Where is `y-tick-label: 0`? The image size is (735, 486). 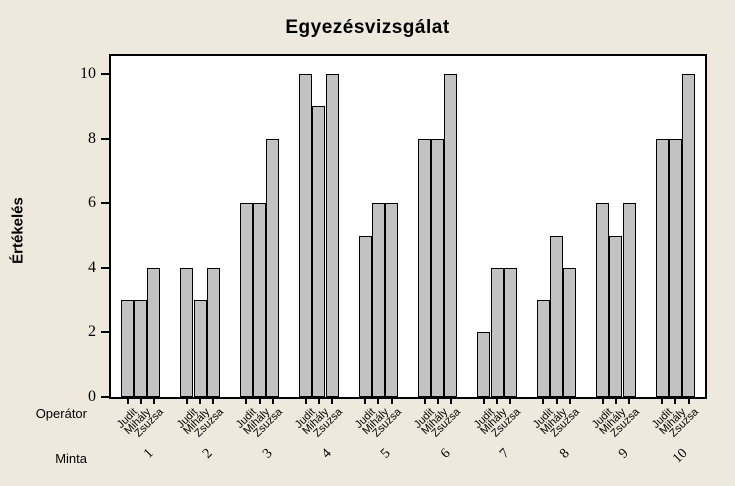 y-tick-label: 0 is located at coordinates (92, 396).